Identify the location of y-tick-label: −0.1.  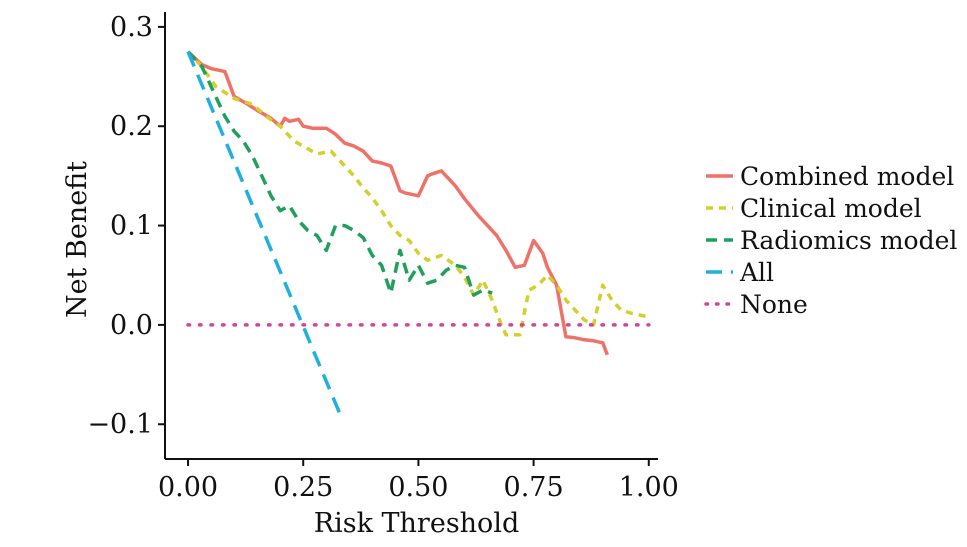
(120, 424).